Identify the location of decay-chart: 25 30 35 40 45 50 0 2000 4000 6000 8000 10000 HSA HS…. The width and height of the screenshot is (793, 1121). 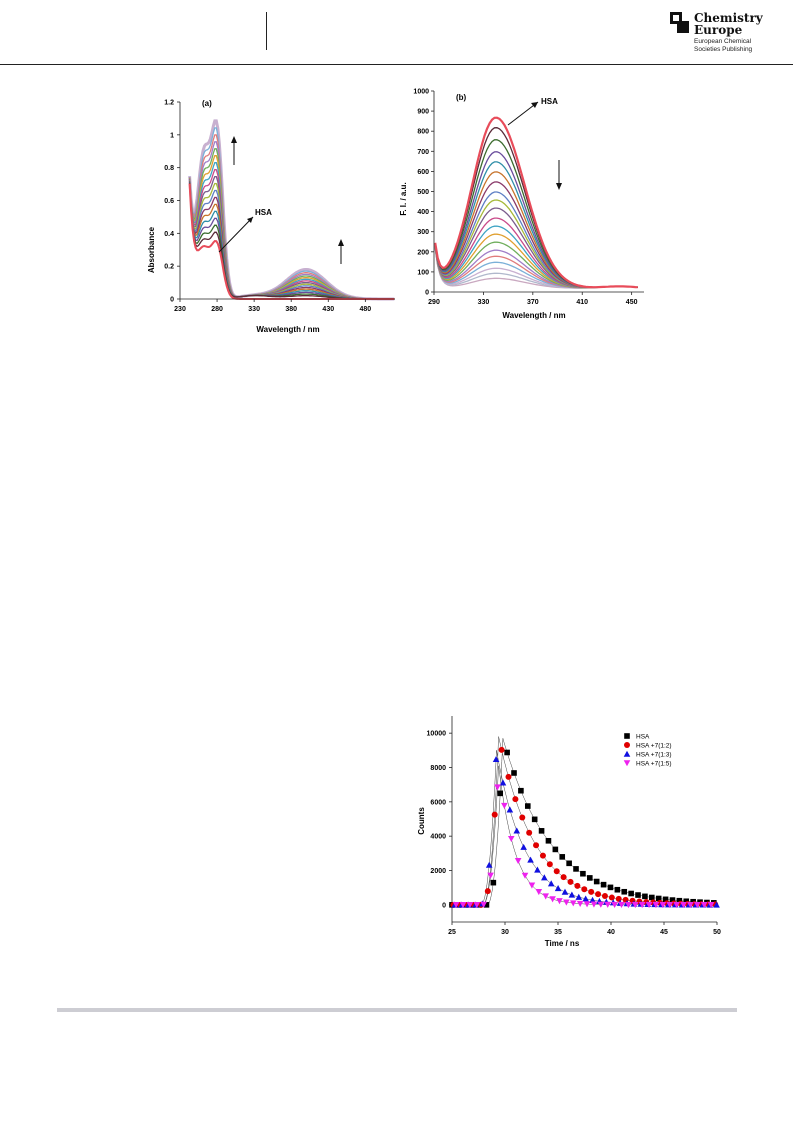
(570, 831).